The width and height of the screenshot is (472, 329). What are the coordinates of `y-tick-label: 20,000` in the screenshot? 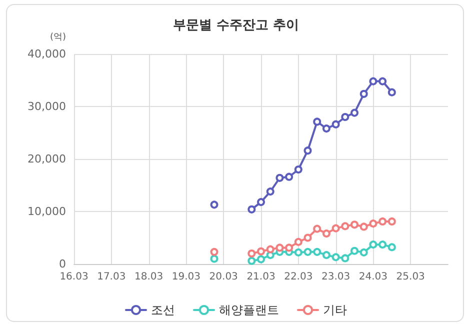 It's located at (47, 159).